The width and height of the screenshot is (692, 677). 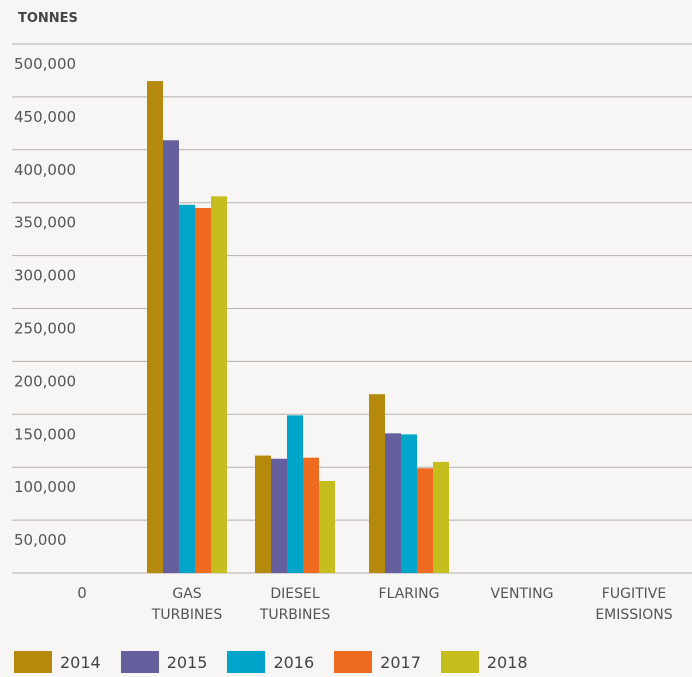 What do you see at coordinates (45, 170) in the screenshot?
I see `y-tick-label: 400,000` at bounding box center [45, 170].